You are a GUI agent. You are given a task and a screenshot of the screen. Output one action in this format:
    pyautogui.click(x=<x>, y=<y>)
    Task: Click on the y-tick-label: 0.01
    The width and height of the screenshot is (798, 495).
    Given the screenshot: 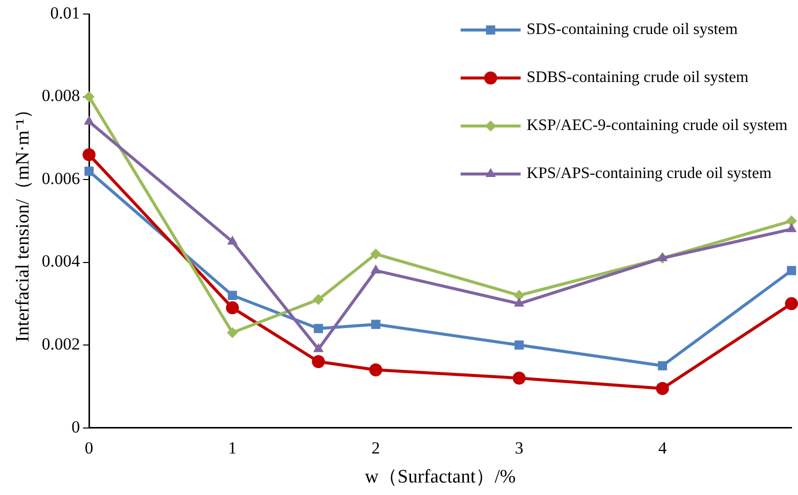 What is the action you would take?
    pyautogui.click(x=65, y=12)
    